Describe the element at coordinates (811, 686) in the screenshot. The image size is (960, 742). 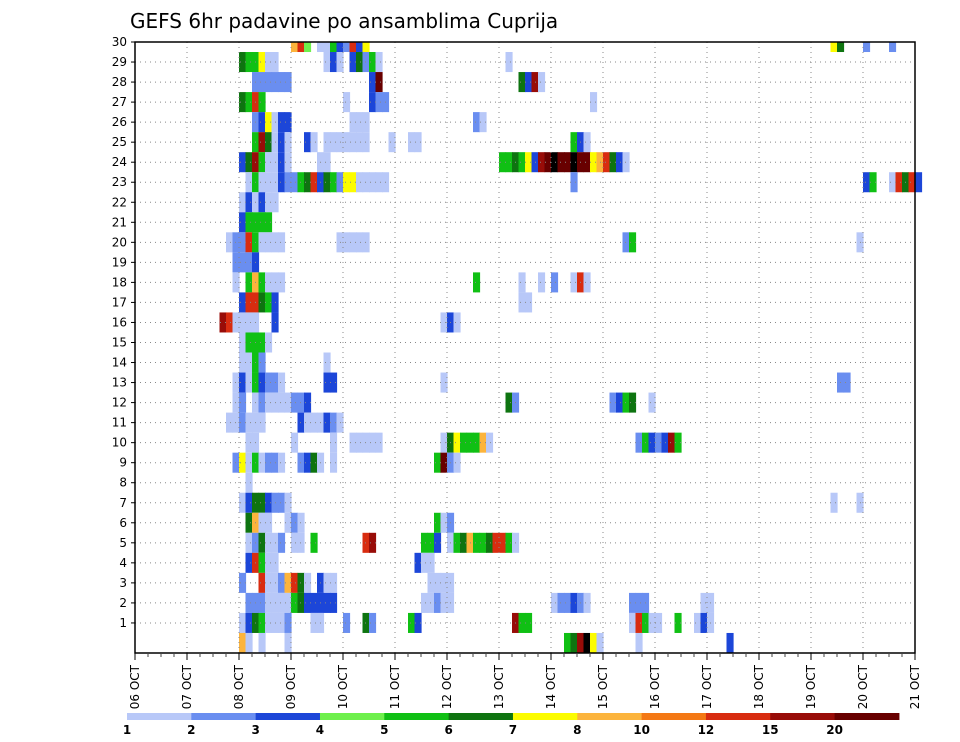
I see `x-tick-label: 19 OCT` at that location.